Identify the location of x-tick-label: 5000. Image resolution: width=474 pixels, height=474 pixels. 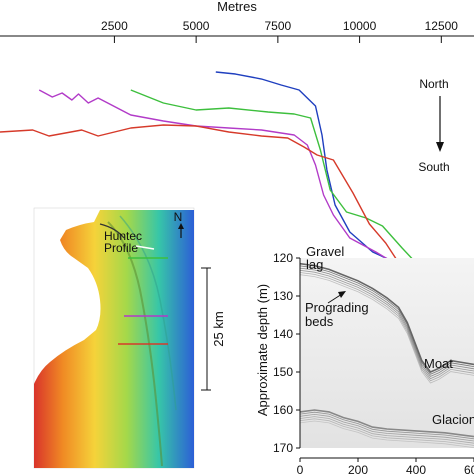
(196, 26).